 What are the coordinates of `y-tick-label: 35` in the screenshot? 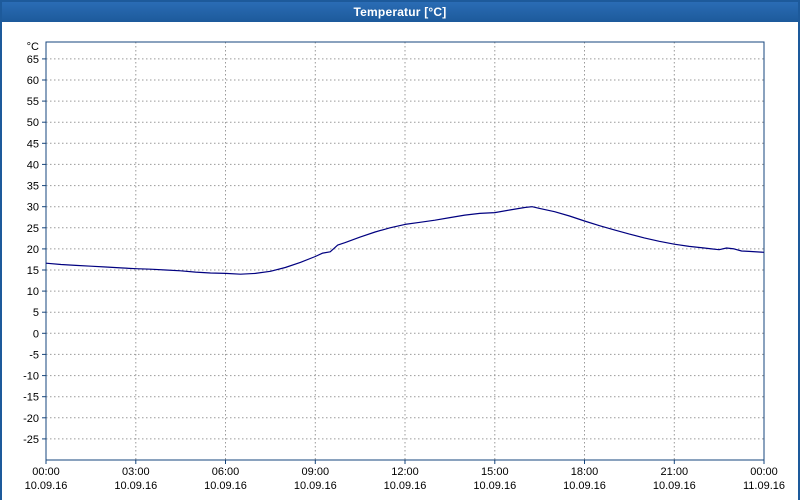 It's located at (33, 187).